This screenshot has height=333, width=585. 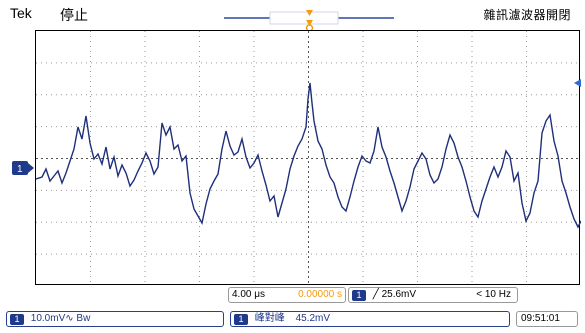 I want to click on trigger-position: 0.00000 s, so click(x=320, y=294).